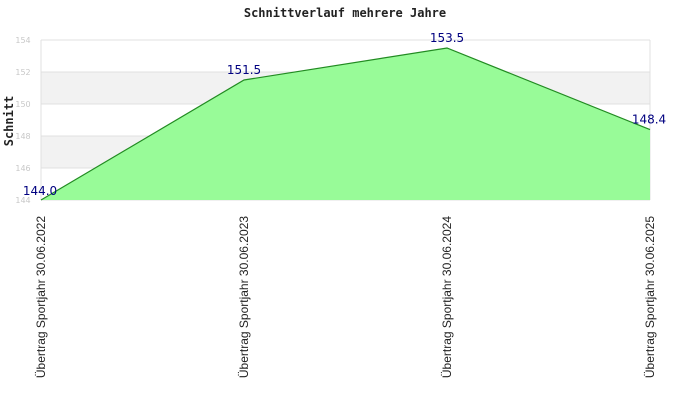 The width and height of the screenshot is (690, 420). What do you see at coordinates (244, 297) in the screenshot?
I see `x-tick-label: Übertrag Sportjahr 30.06.2023` at bounding box center [244, 297].